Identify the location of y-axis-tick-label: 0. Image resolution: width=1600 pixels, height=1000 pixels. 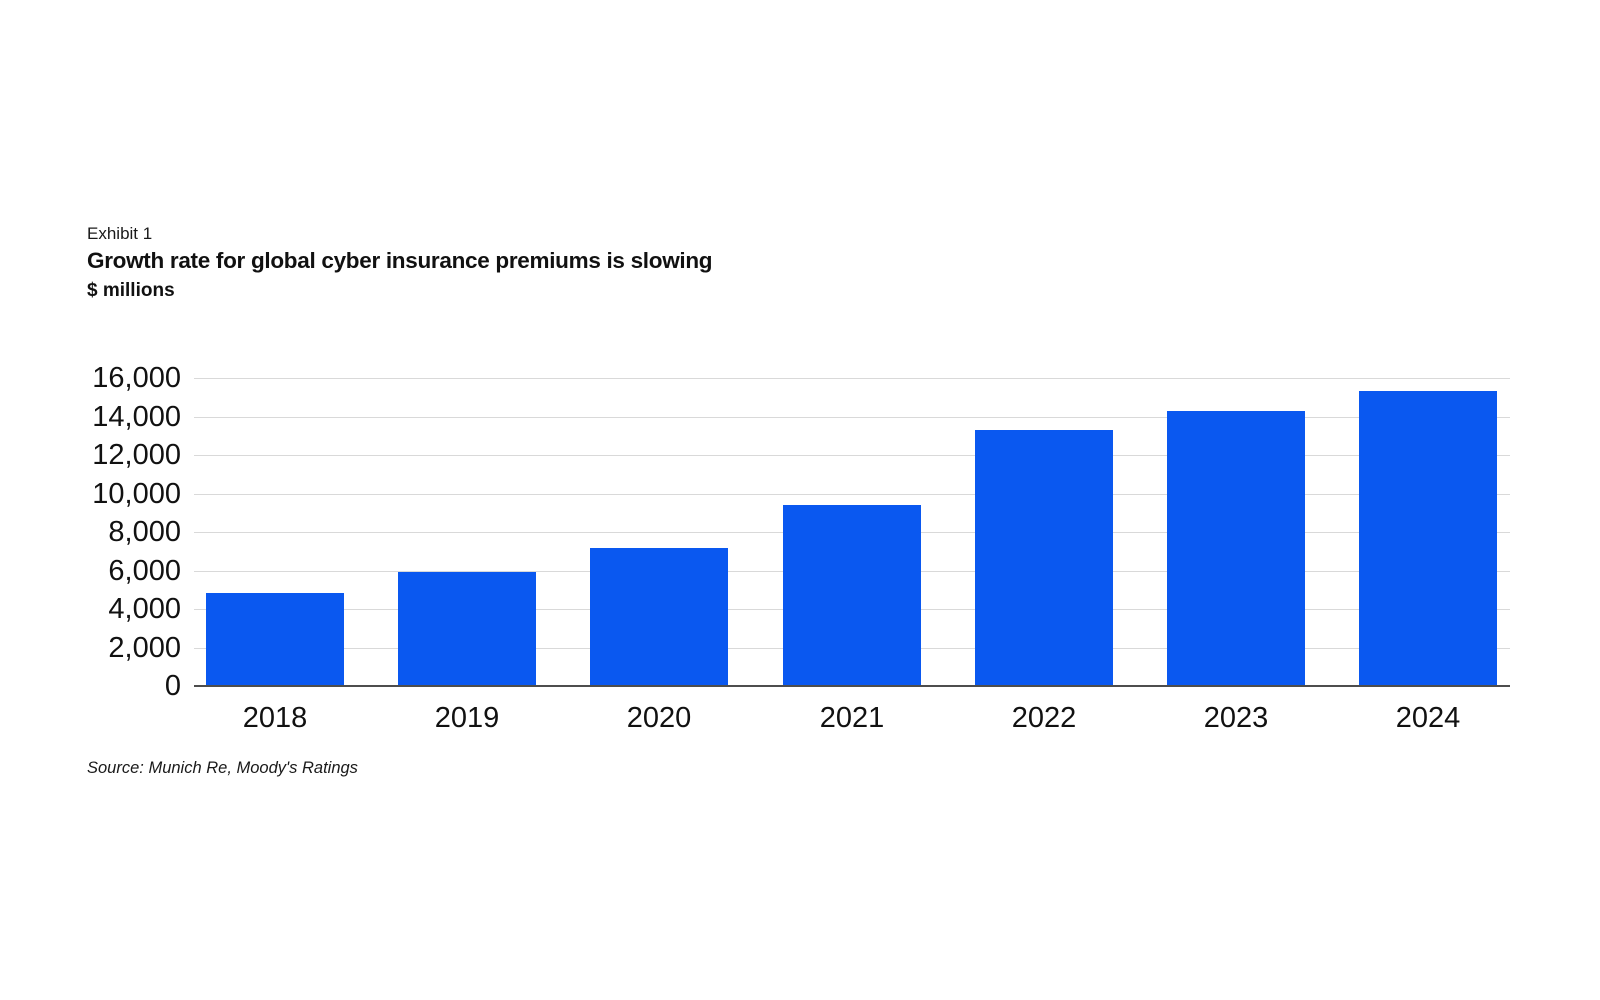
(172, 686).